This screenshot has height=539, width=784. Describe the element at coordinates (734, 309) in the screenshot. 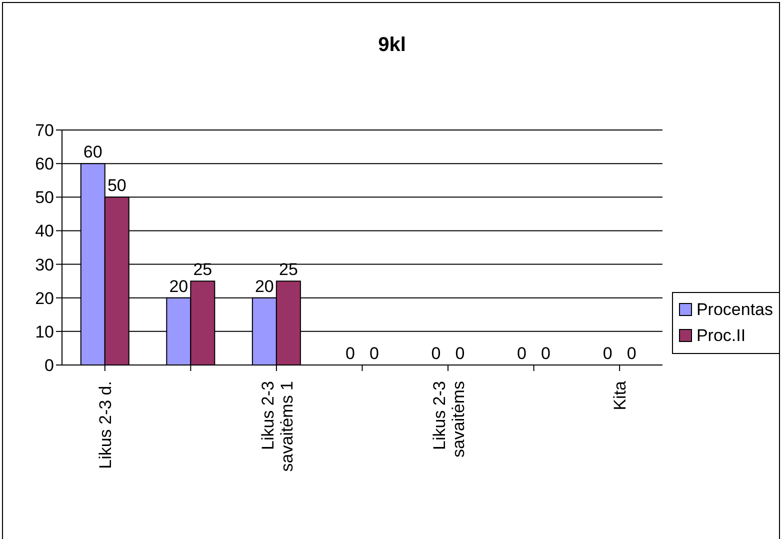

I see `legend-label: Procentas` at that location.